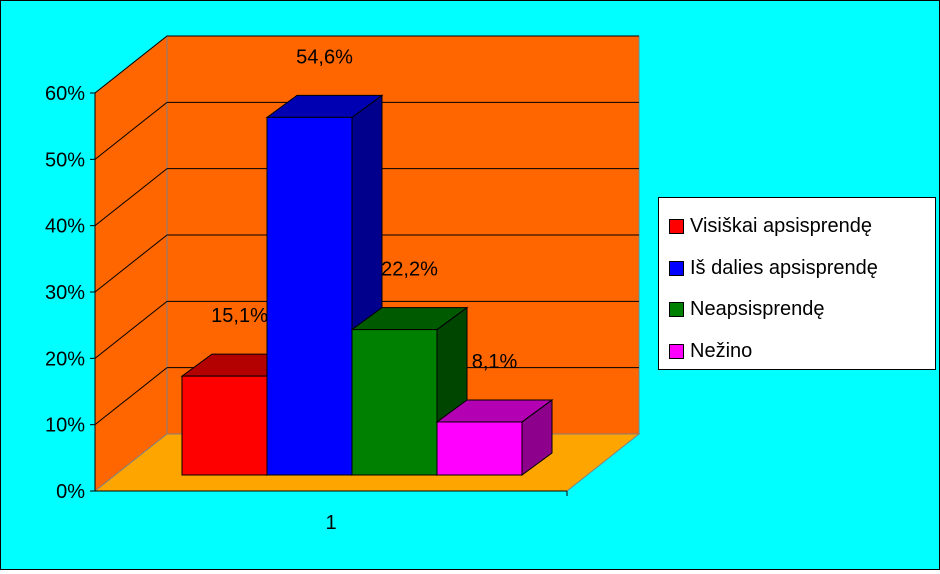  Describe the element at coordinates (65, 426) in the screenshot. I see `y-tick-label: 10%` at that location.